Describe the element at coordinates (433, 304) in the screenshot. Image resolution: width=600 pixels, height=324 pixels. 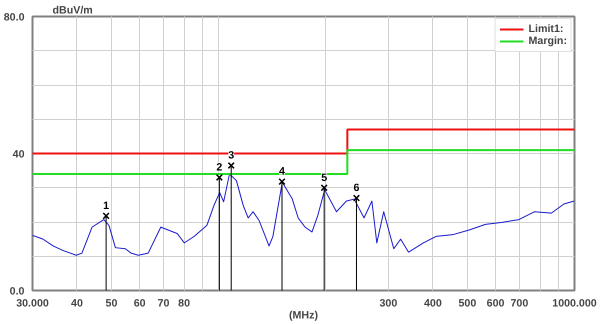
I see `x-tick-label: 400` at that location.